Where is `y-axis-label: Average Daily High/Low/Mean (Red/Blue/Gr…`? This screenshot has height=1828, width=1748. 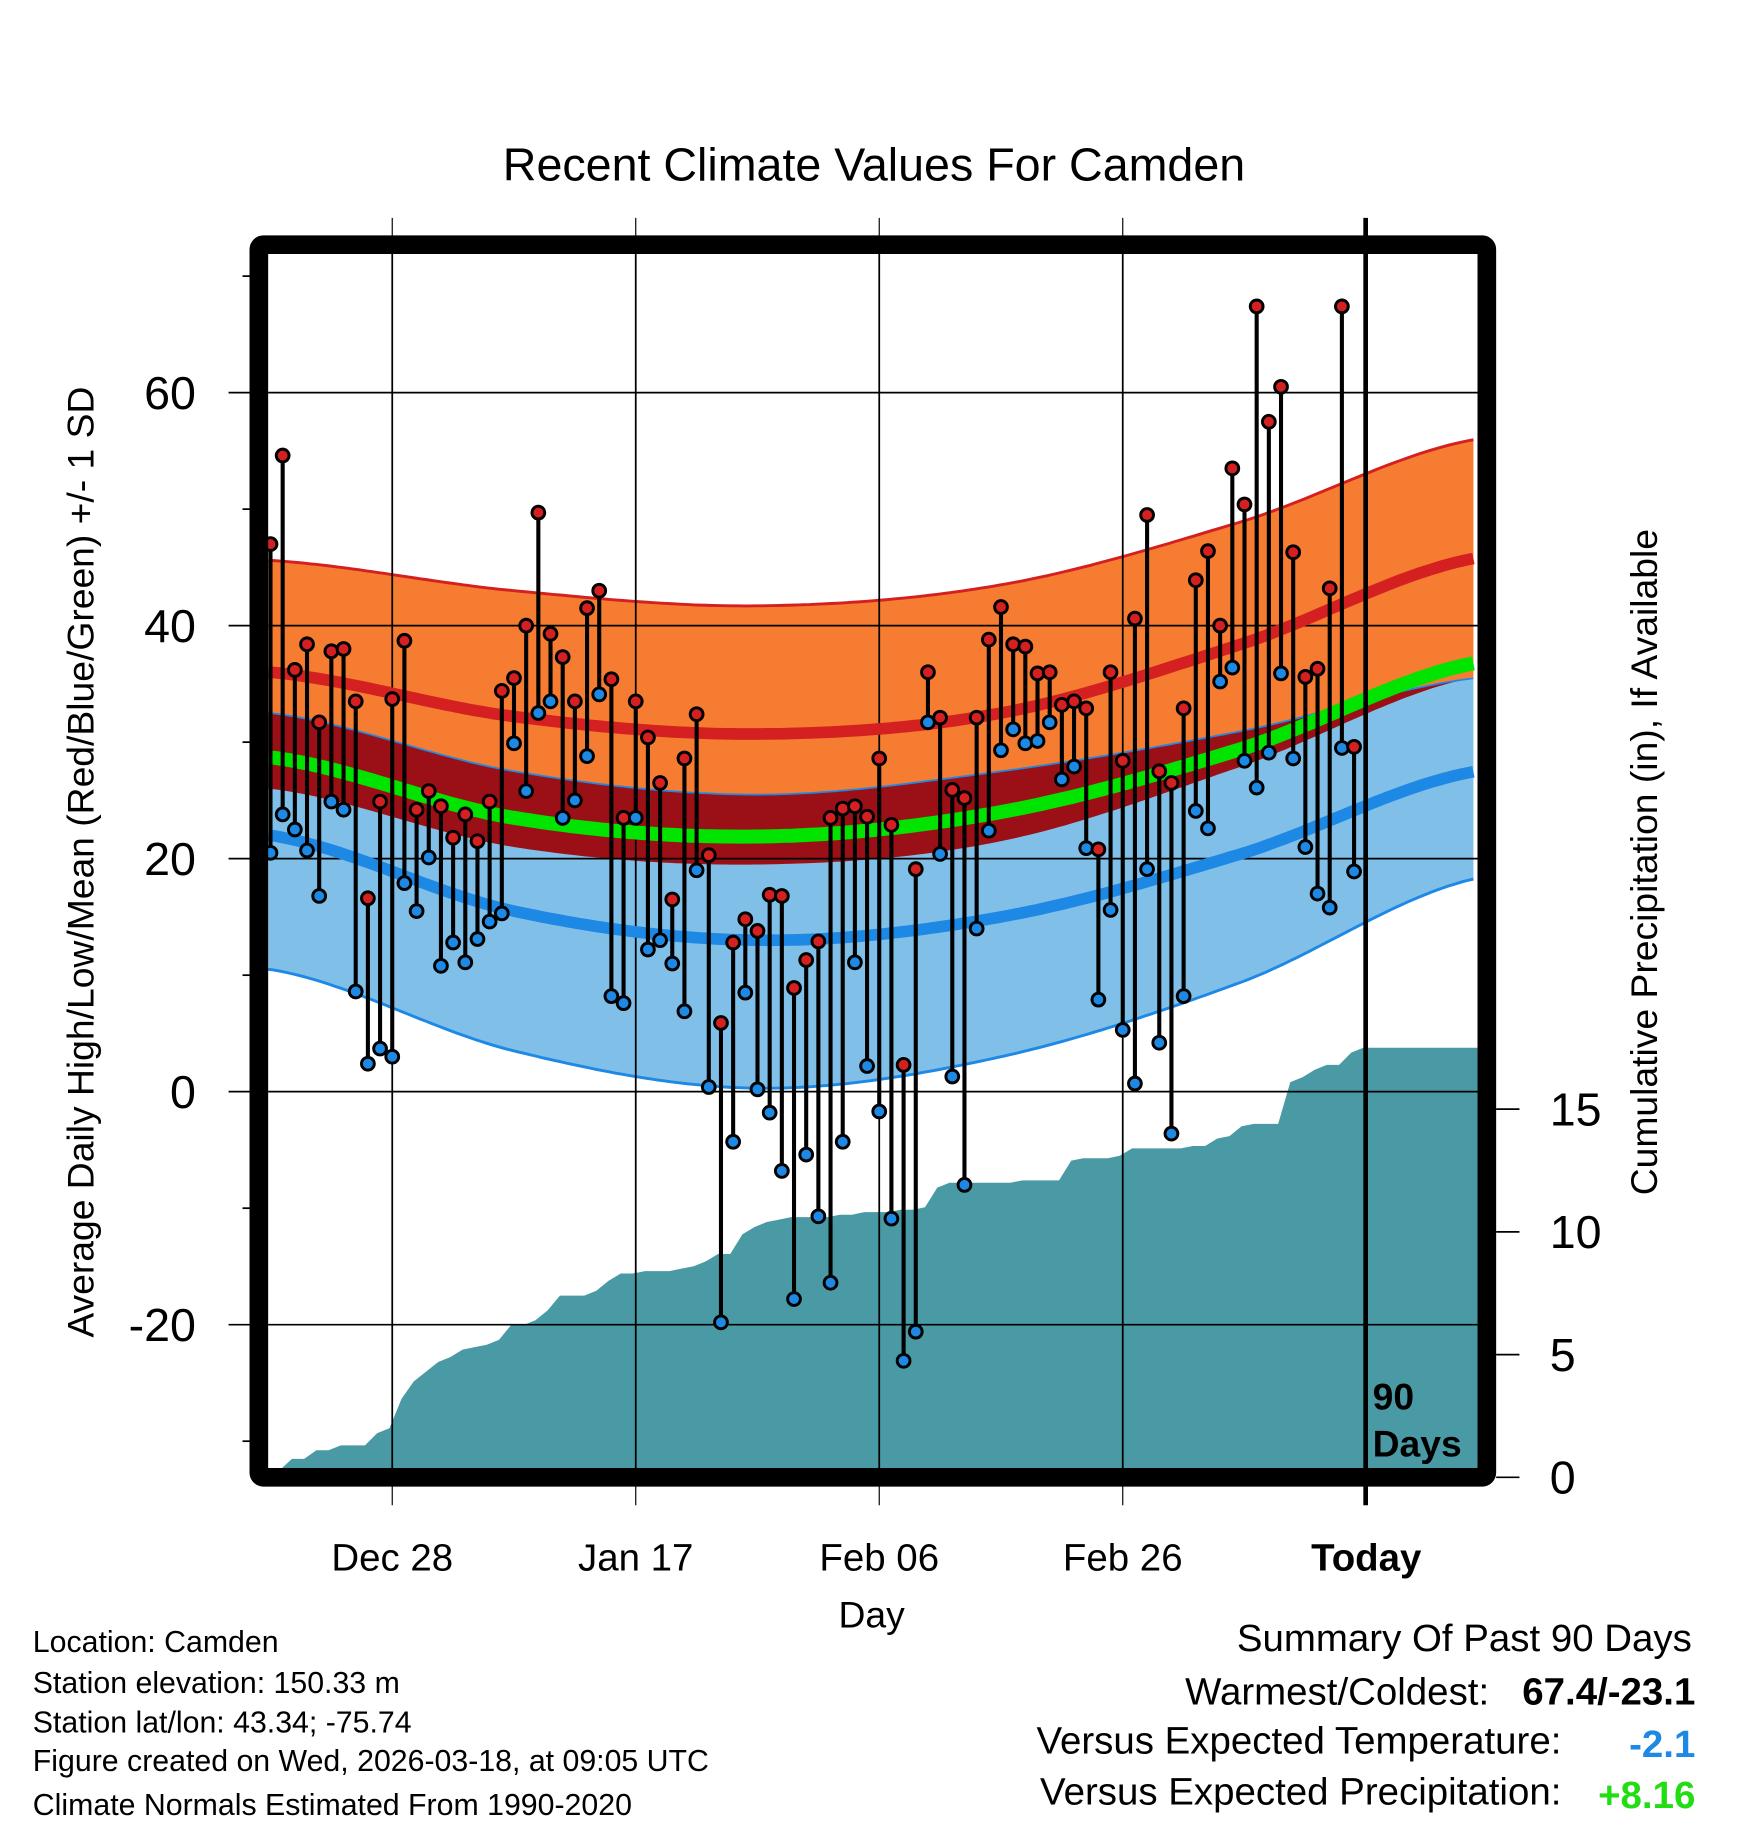
y-axis-label: Average Daily High/Low/Mean (Red/Blue/Gr… is located at coordinates (80, 862).